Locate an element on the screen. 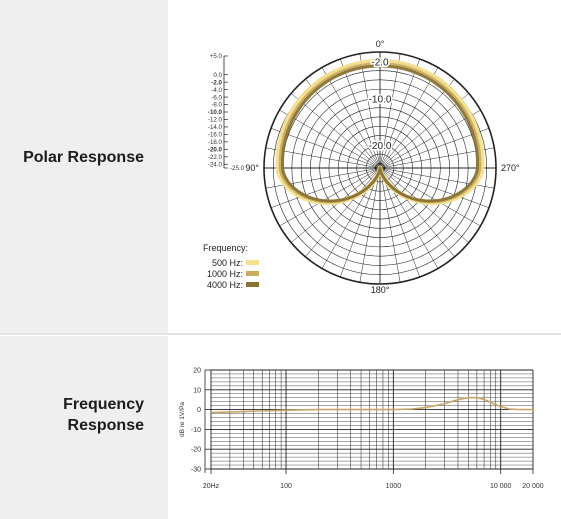  freq-x-tick-label: 20 000 is located at coordinates (533, 486).